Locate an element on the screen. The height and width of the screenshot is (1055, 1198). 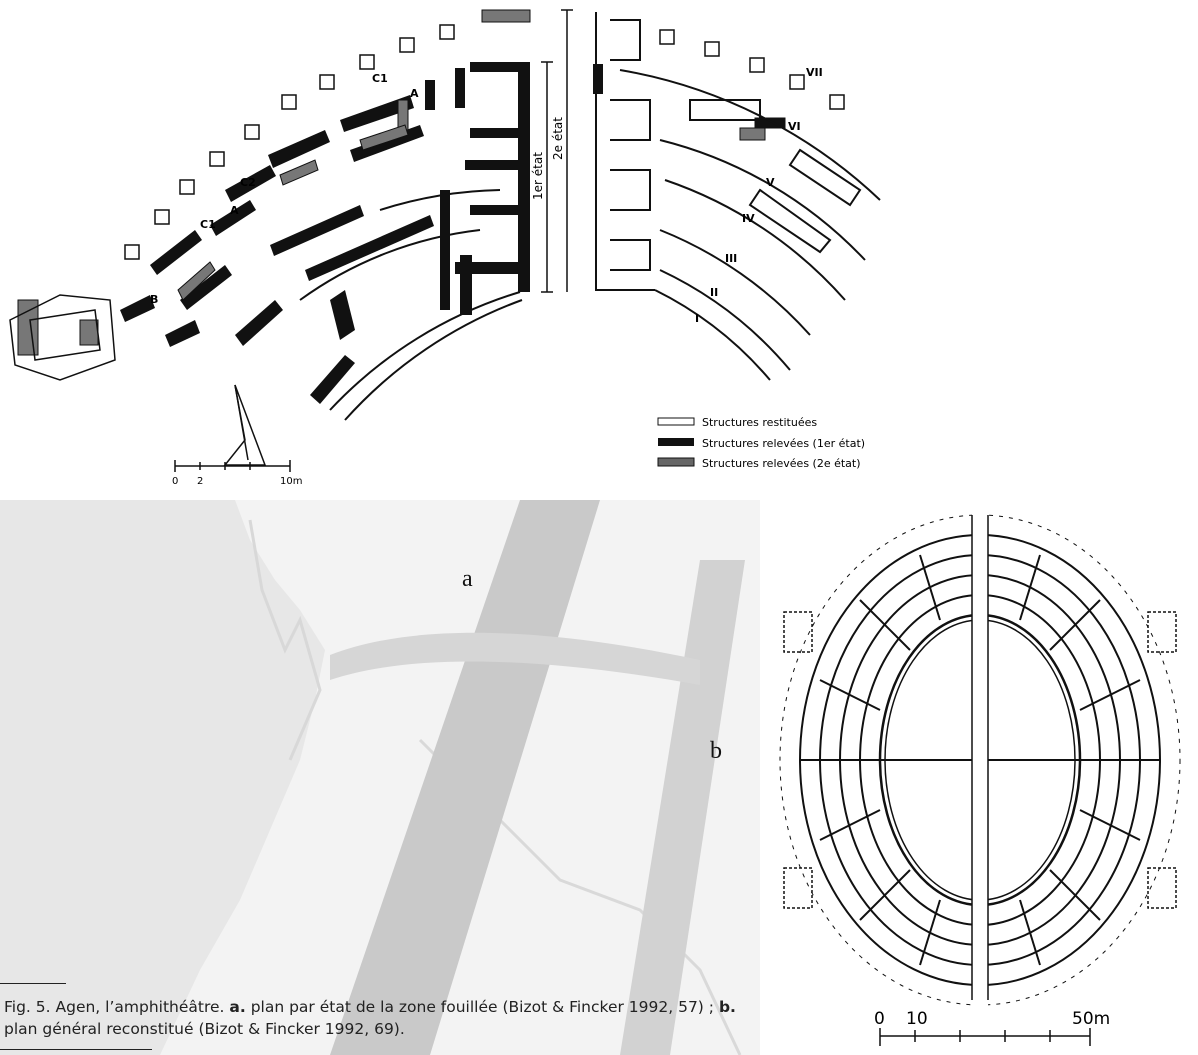
zone-label-c2: C2 is located at coordinates (248, 182).